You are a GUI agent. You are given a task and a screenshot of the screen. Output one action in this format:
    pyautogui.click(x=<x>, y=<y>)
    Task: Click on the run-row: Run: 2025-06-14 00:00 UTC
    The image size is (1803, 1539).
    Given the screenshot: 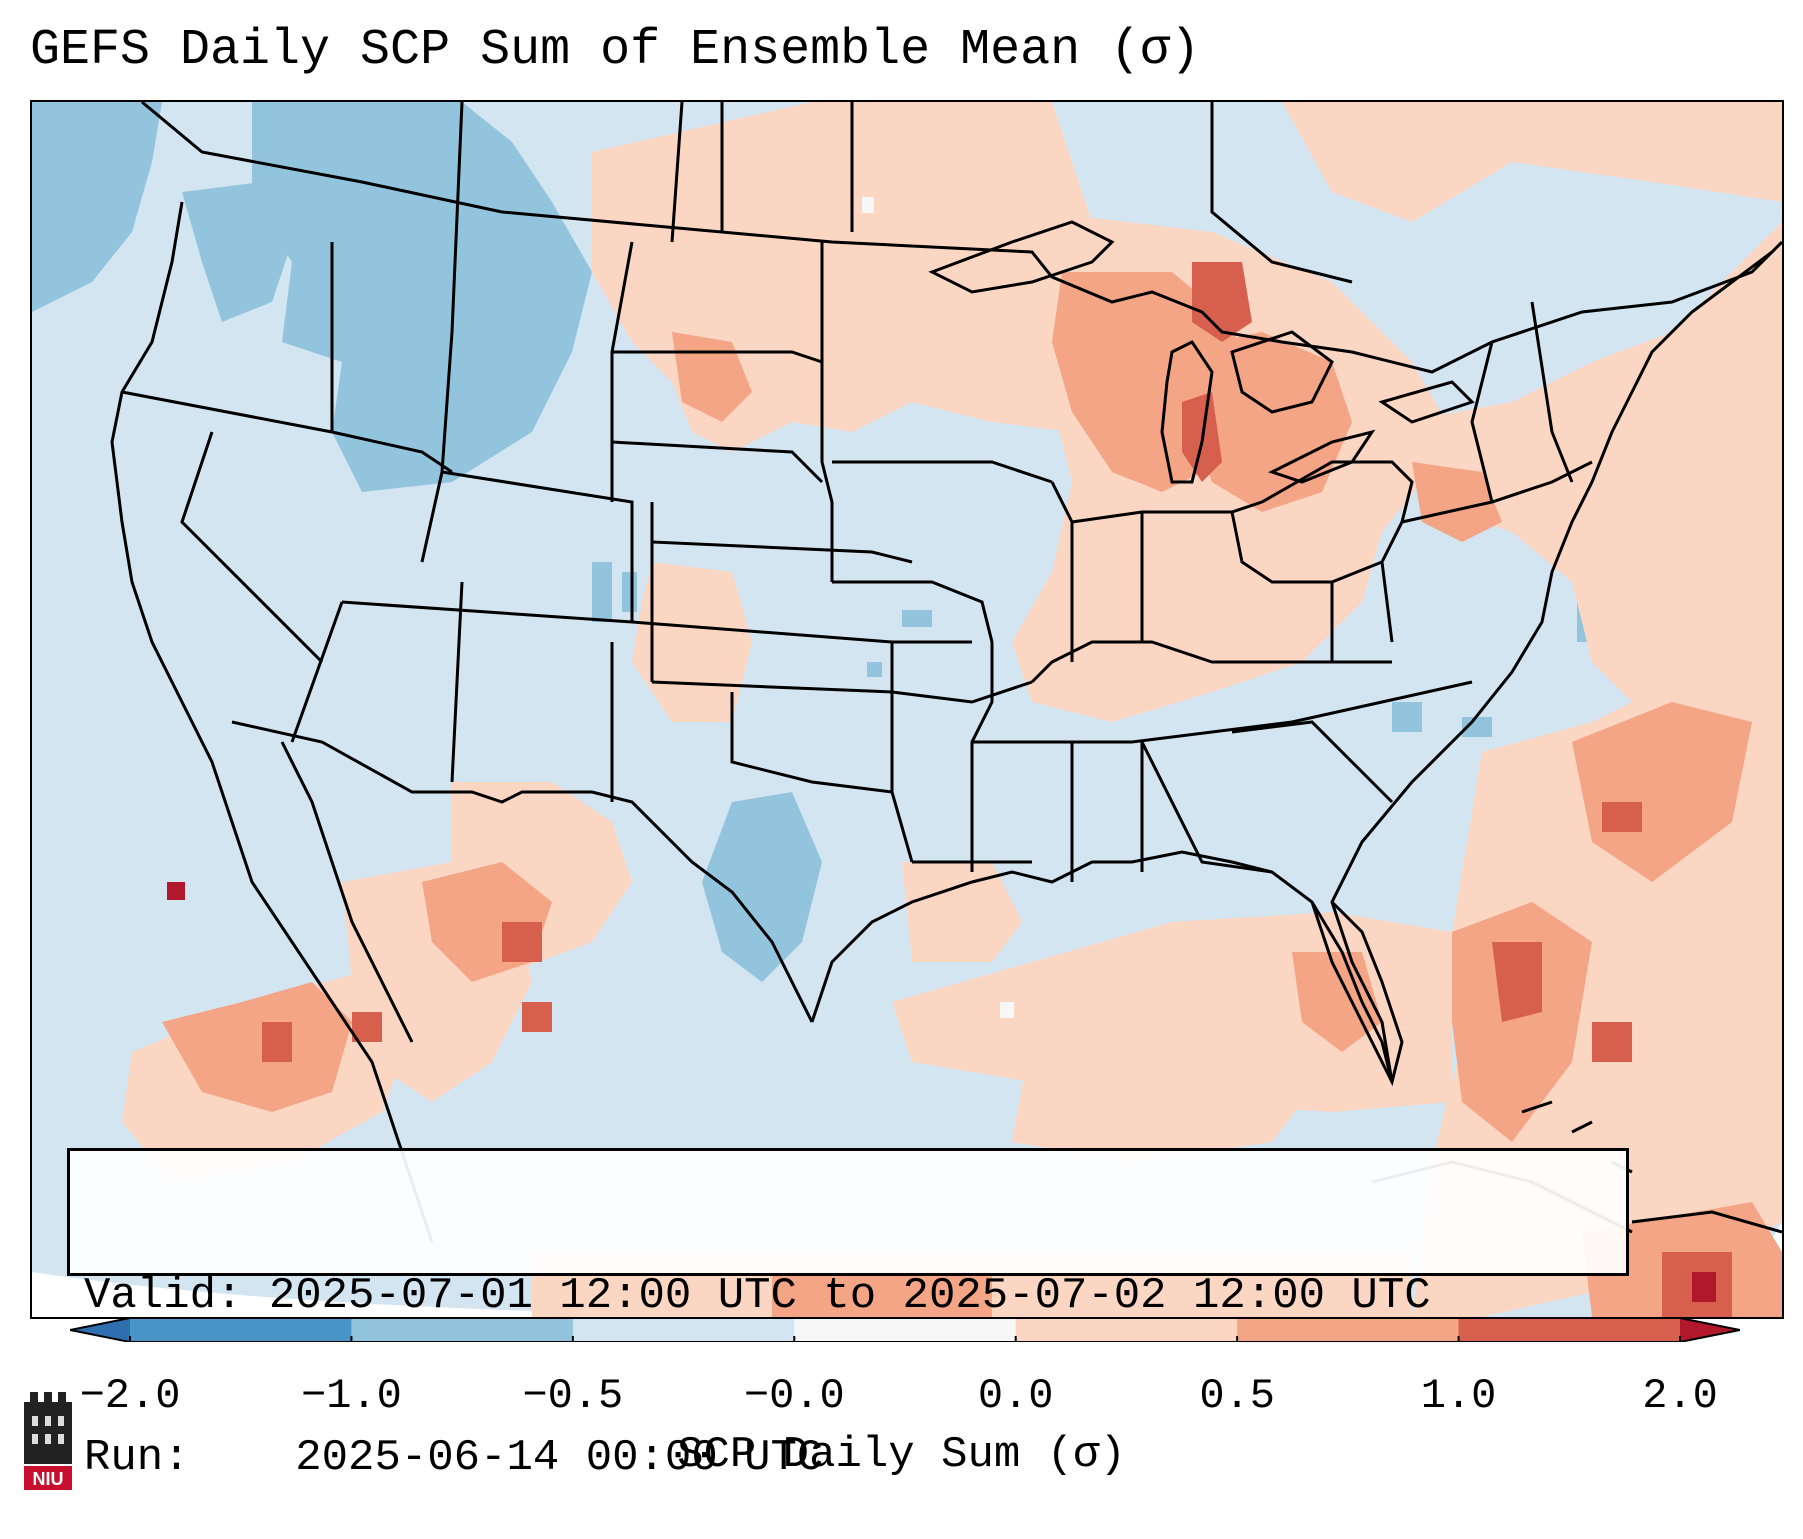 What is the action you would take?
    pyautogui.click(x=848, y=1458)
    